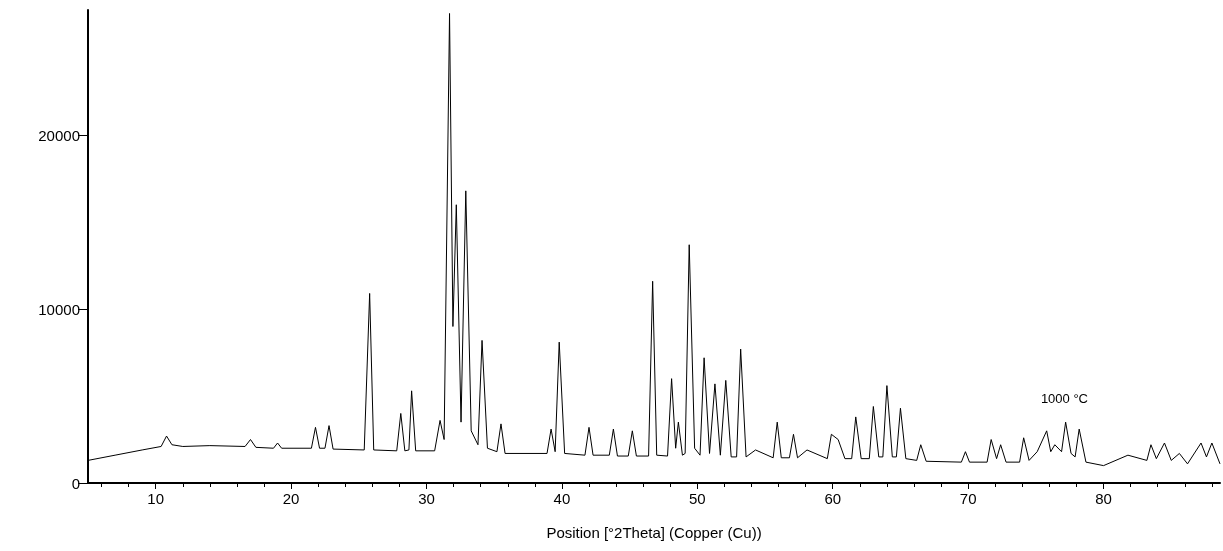  What do you see at coordinates (426, 498) in the screenshot?
I see `x-tick-label: 30` at bounding box center [426, 498].